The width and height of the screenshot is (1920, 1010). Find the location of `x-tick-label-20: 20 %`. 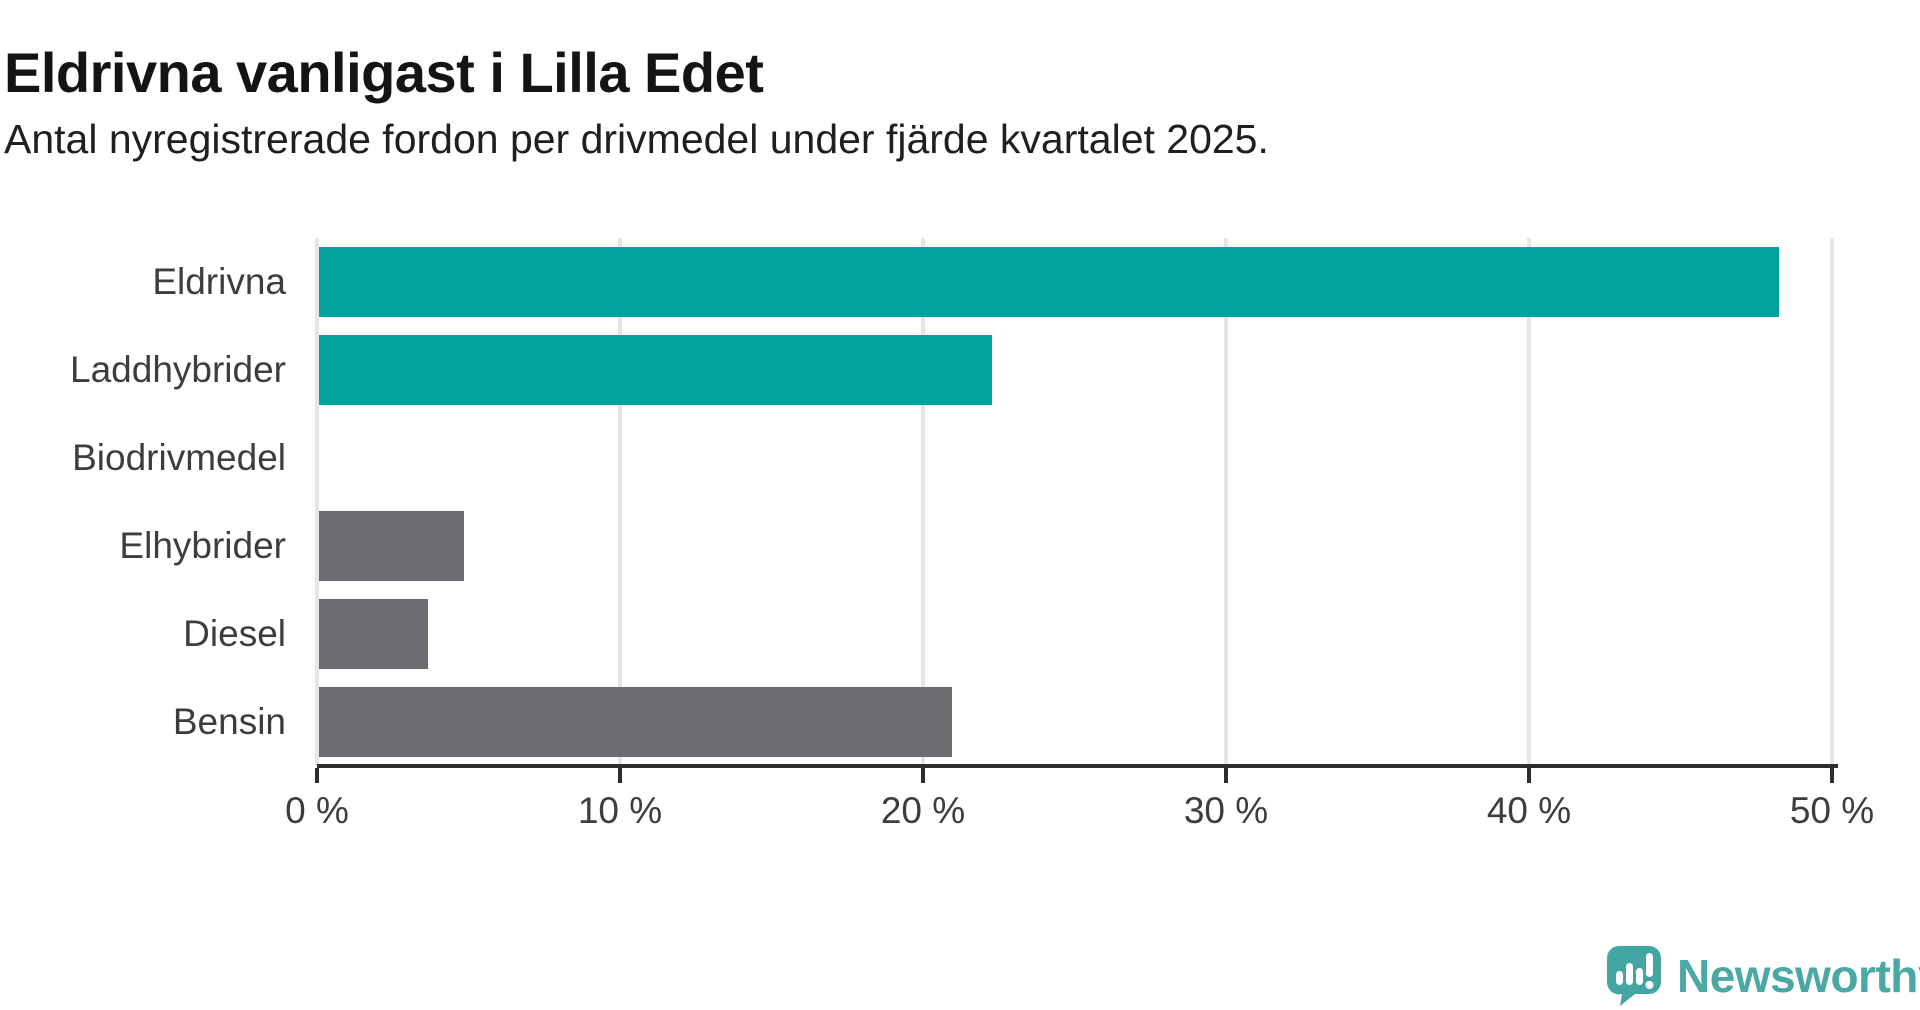

x-tick-label-20: 20 % is located at coordinates (923, 810).